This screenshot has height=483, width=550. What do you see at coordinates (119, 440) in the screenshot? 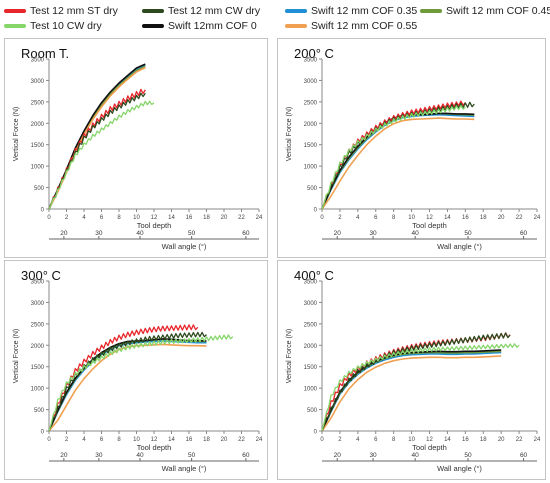
I see `x-tick-label: 8` at bounding box center [119, 440].